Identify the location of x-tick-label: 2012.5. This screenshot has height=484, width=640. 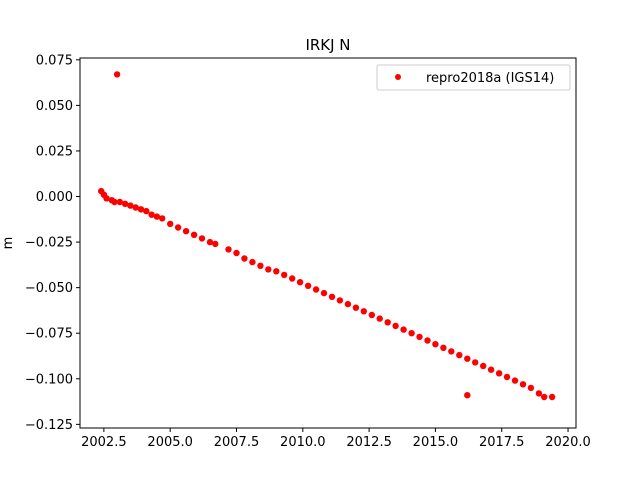
(369, 442).